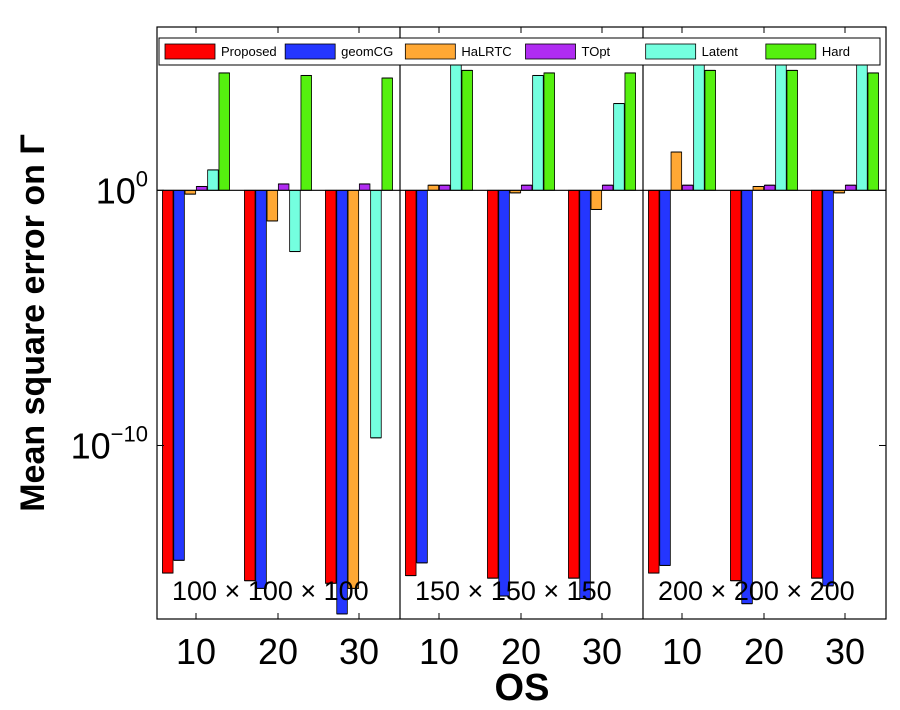  What do you see at coordinates (33, 323) in the screenshot?
I see `y-axis-title: Mean square error on Γ` at bounding box center [33, 323].